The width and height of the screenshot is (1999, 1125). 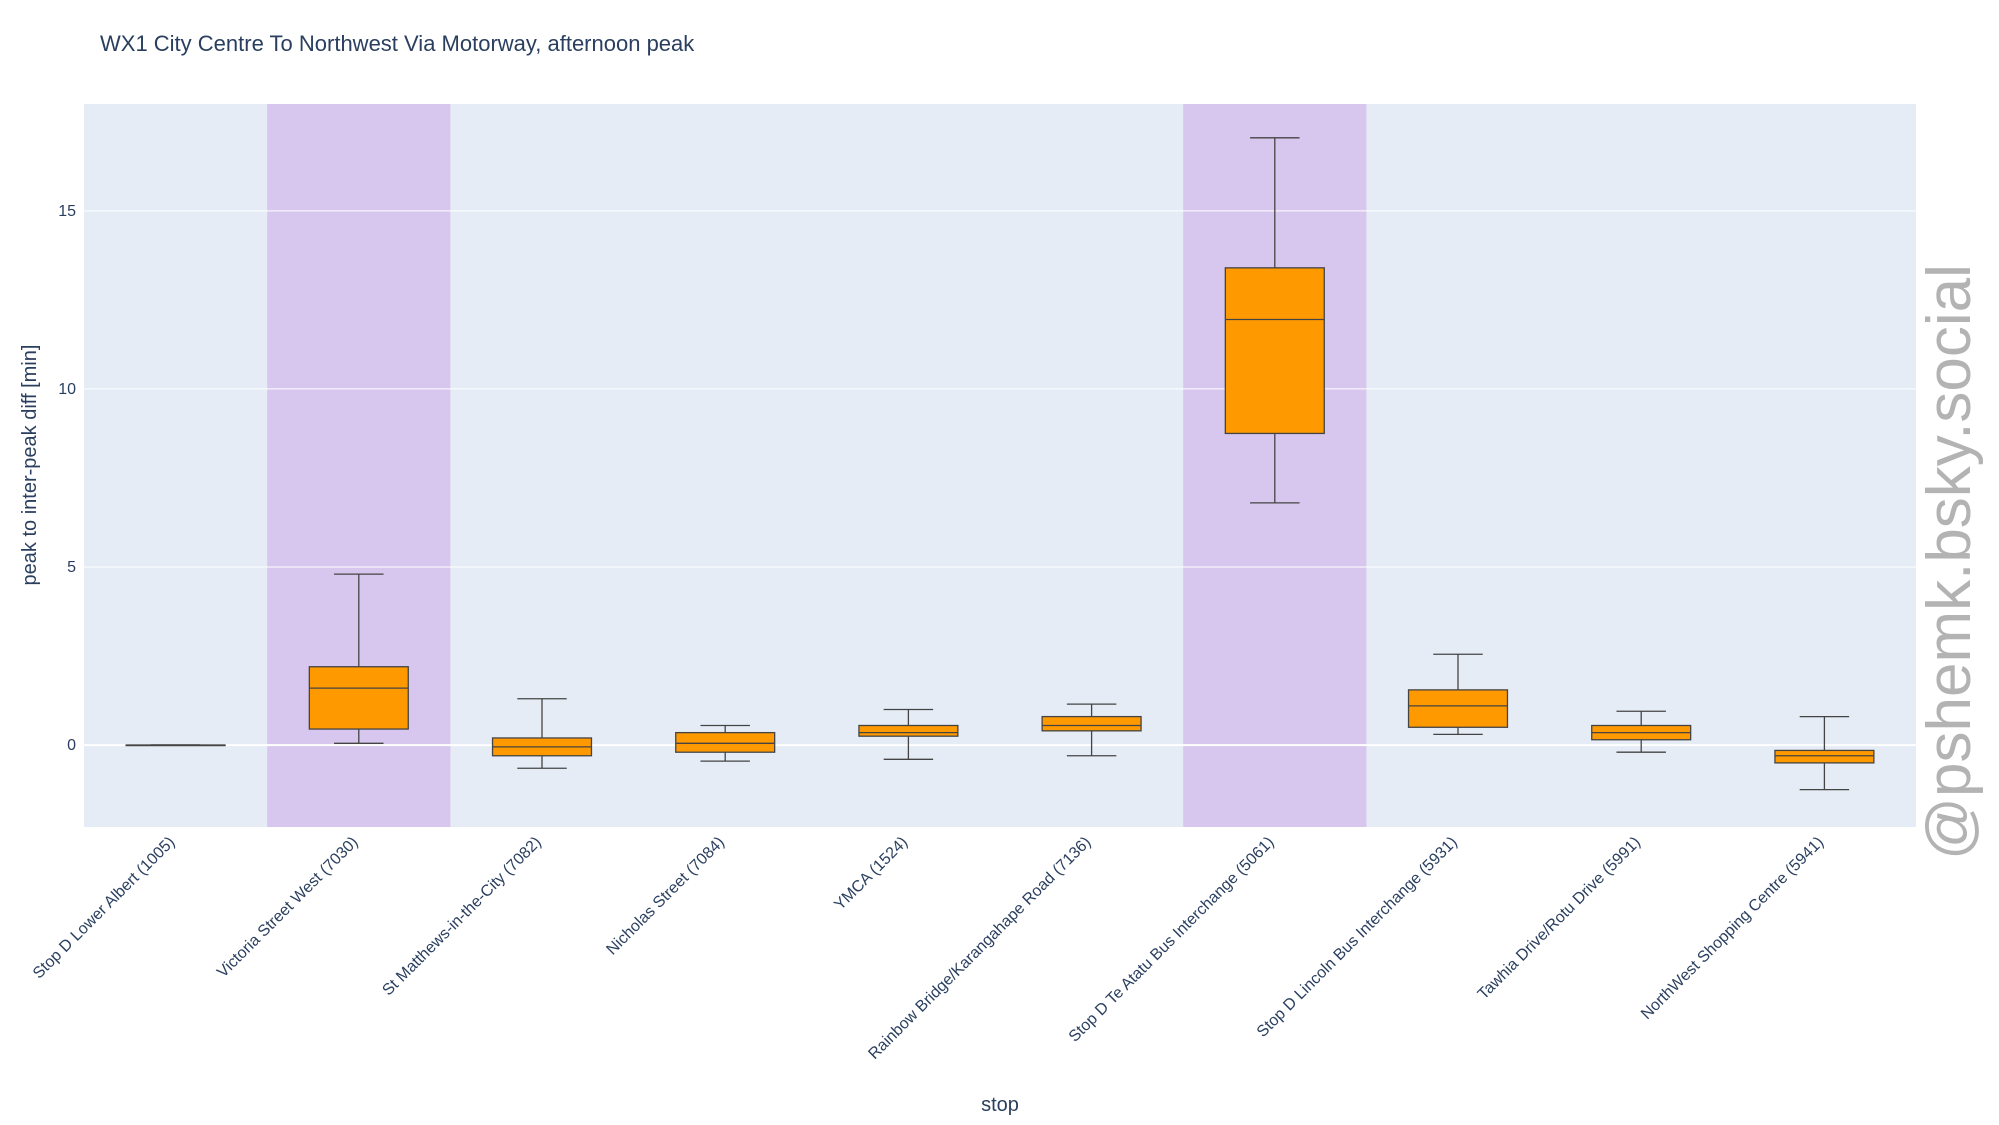 What do you see at coordinates (871, 874) in the screenshot?
I see `x-tick-label: YMCA (1524)` at bounding box center [871, 874].